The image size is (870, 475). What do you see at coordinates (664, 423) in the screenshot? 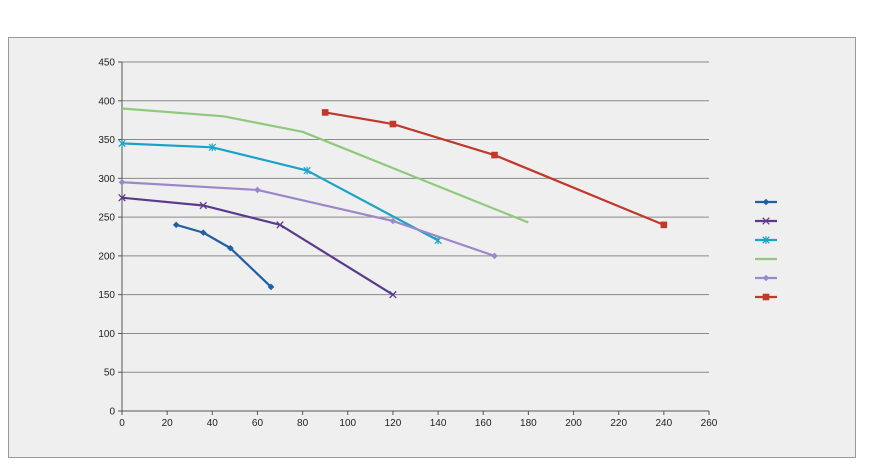
I see `x-tick-label: 240` at bounding box center [664, 423].